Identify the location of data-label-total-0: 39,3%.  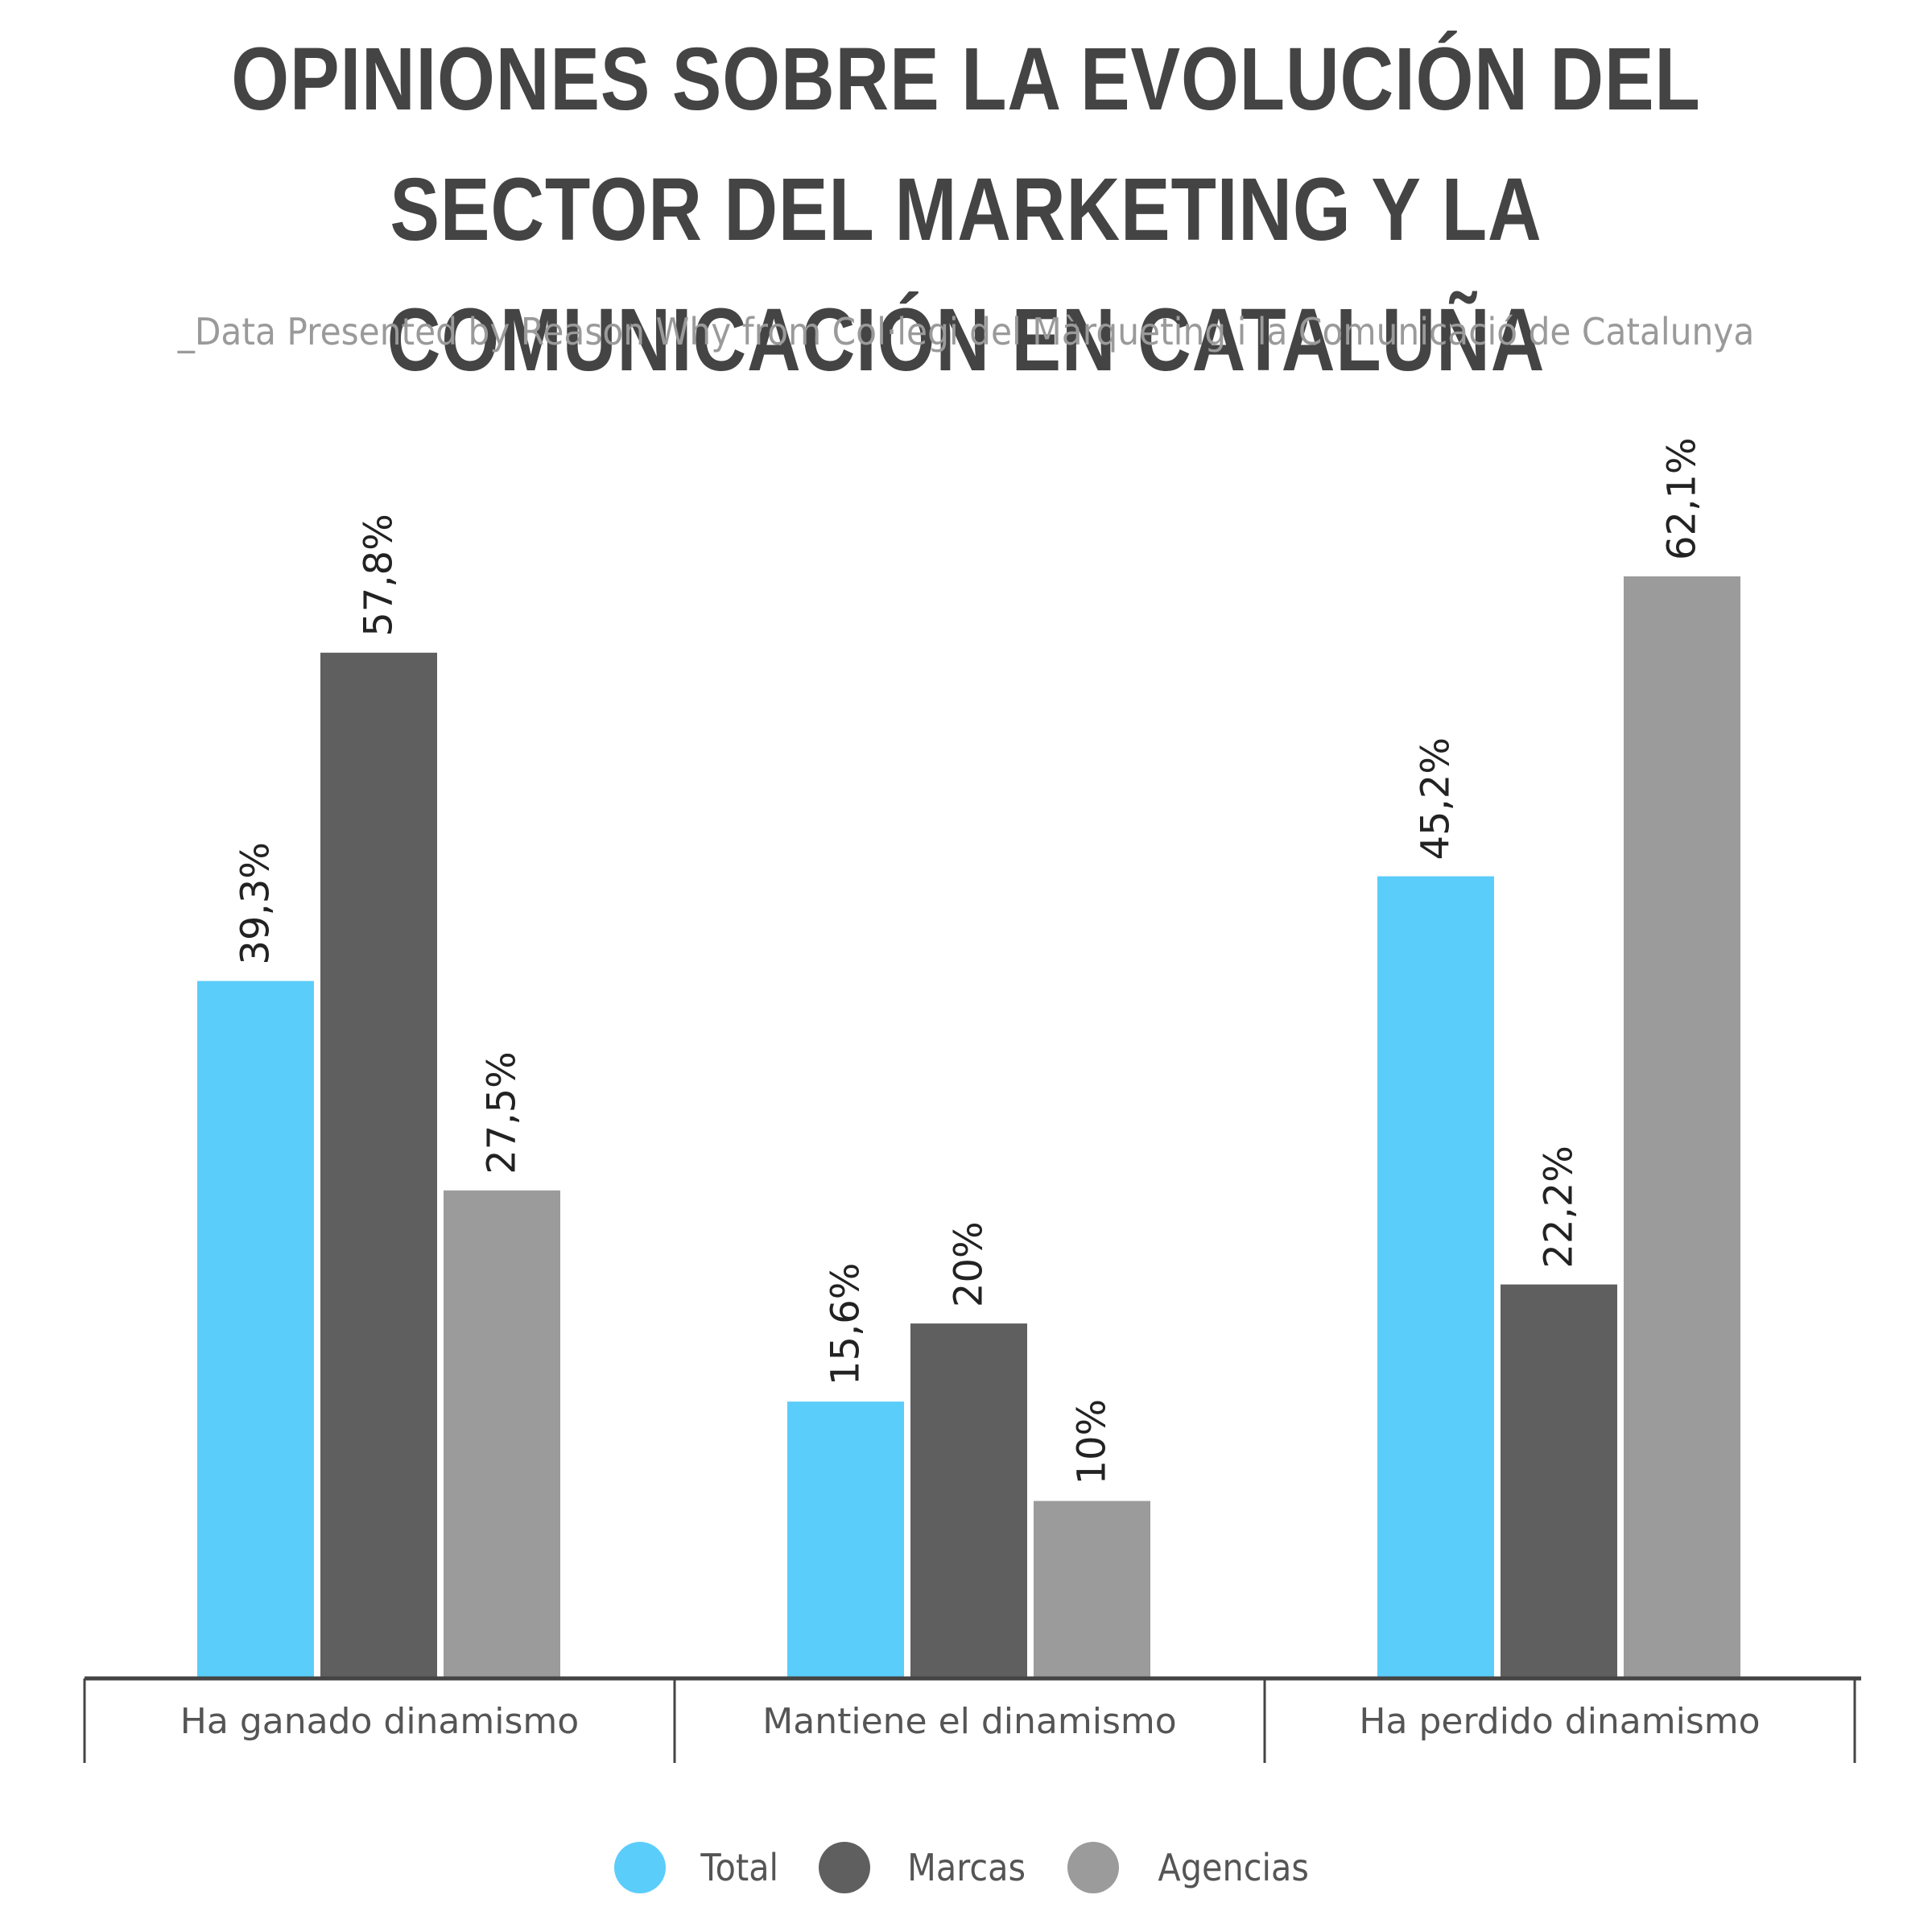
(256, 903).